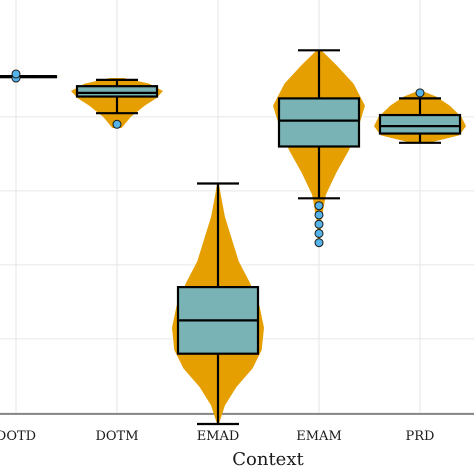  I want to click on group-dotd, so click(31, 76).